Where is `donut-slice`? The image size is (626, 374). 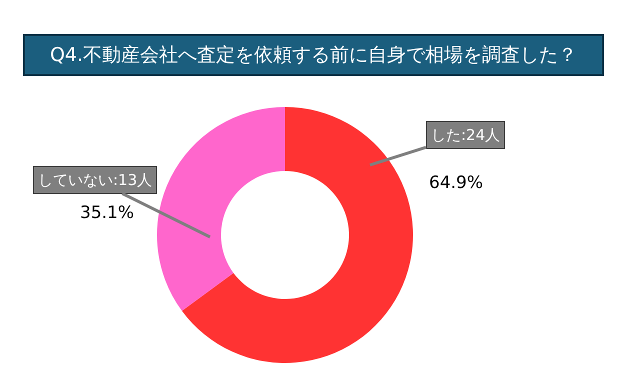 donut-slice is located at coordinates (221, 209).